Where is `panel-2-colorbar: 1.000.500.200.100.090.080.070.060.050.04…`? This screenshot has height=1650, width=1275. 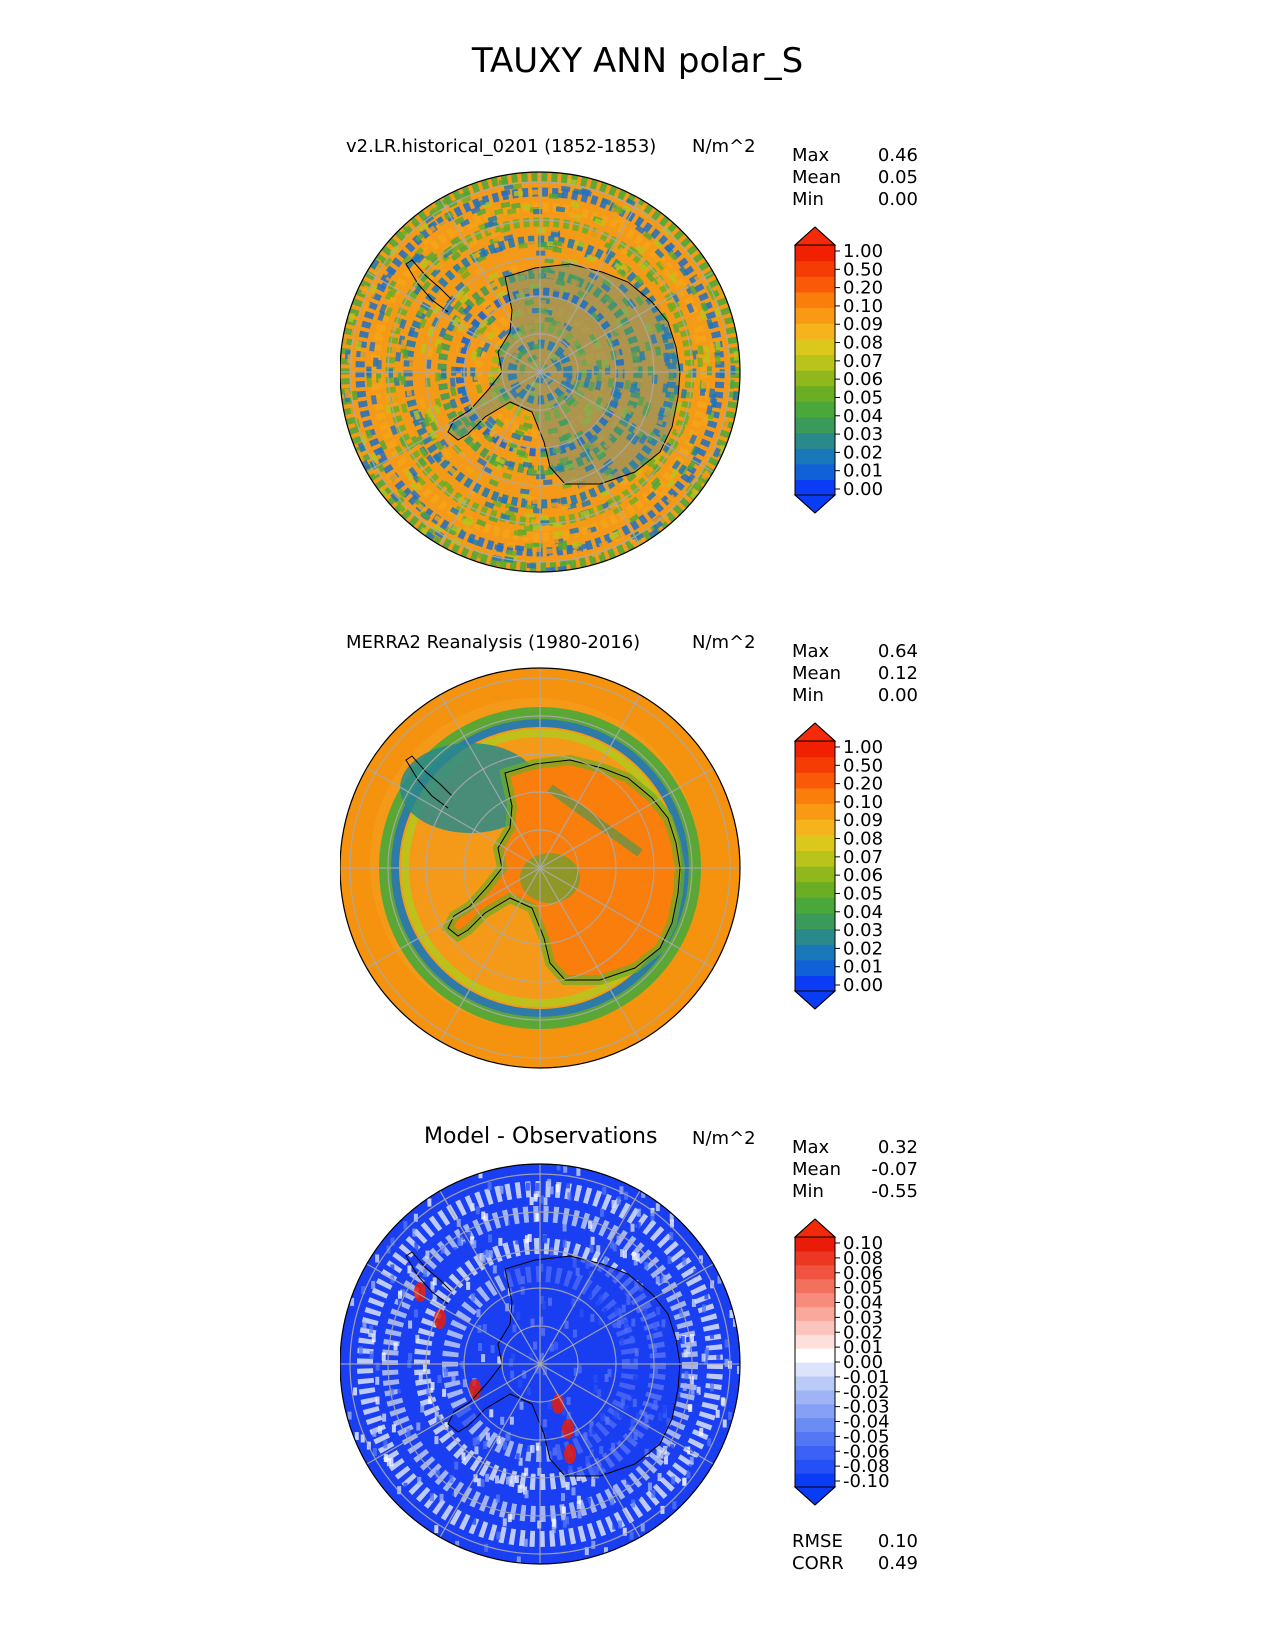 panel-2-colorbar: 1.000.500.200.100.090.080.070.060.050.04… is located at coordinates (838, 866).